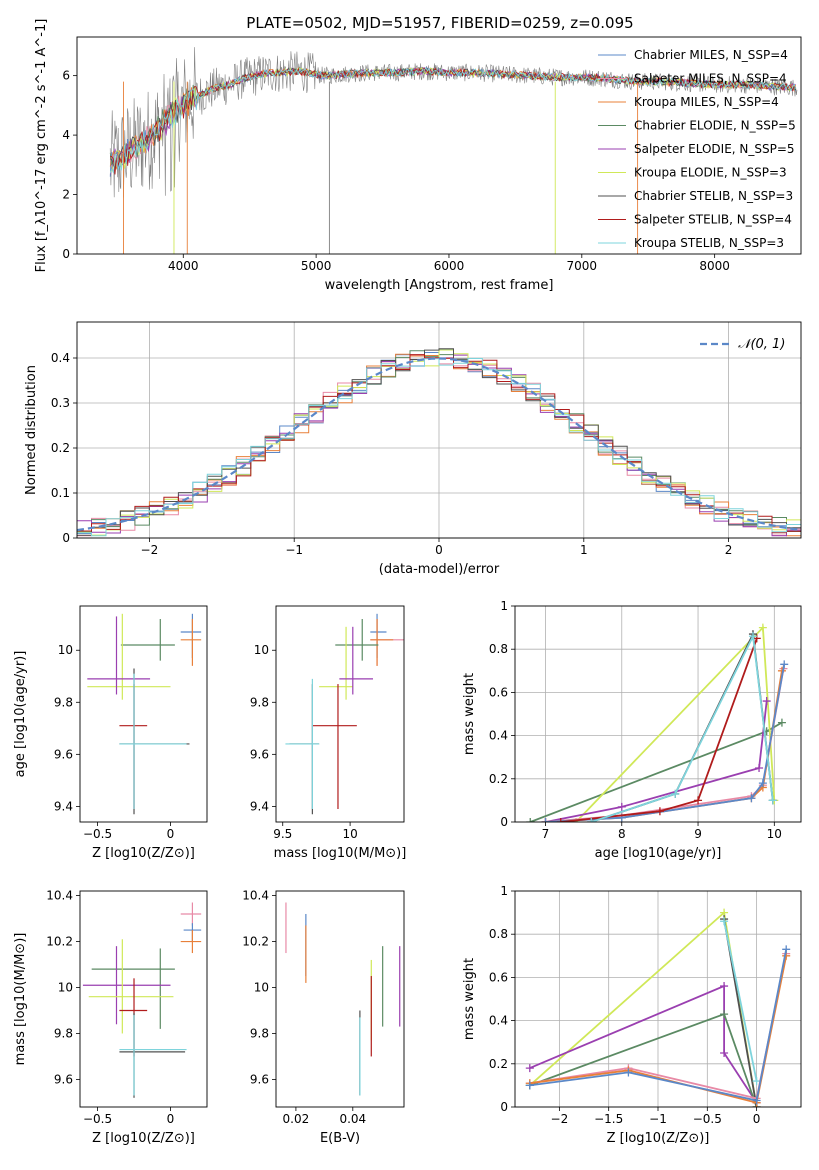  I want to click on x-axis-label: wavelength [Angstrom, rest frame], so click(439, 285).